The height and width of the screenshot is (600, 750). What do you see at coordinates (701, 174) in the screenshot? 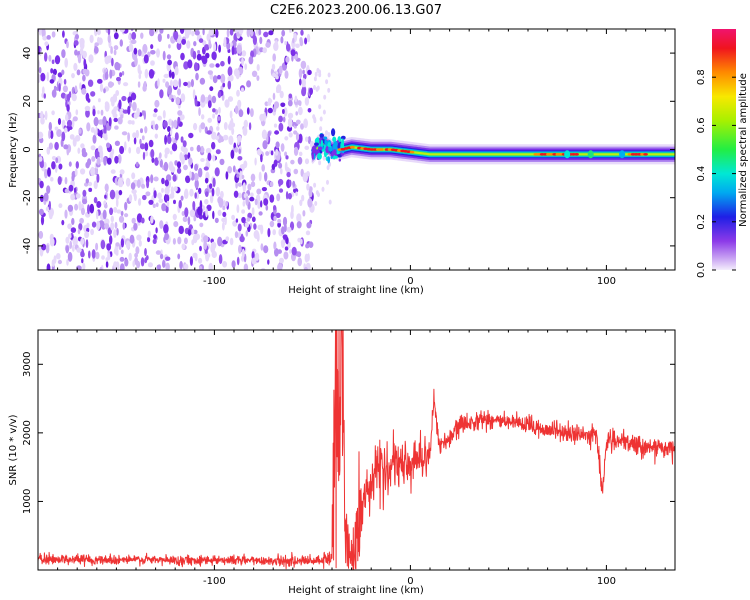
I see `colorbar-tick-label: 0.4` at bounding box center [701, 174].